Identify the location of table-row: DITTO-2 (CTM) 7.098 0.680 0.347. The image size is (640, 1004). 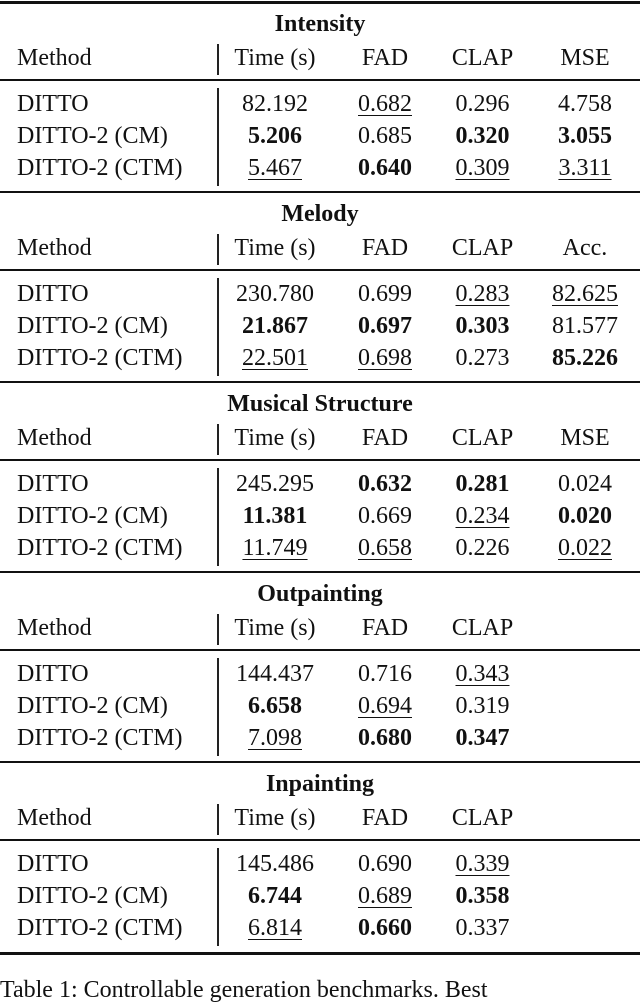
(320, 738).